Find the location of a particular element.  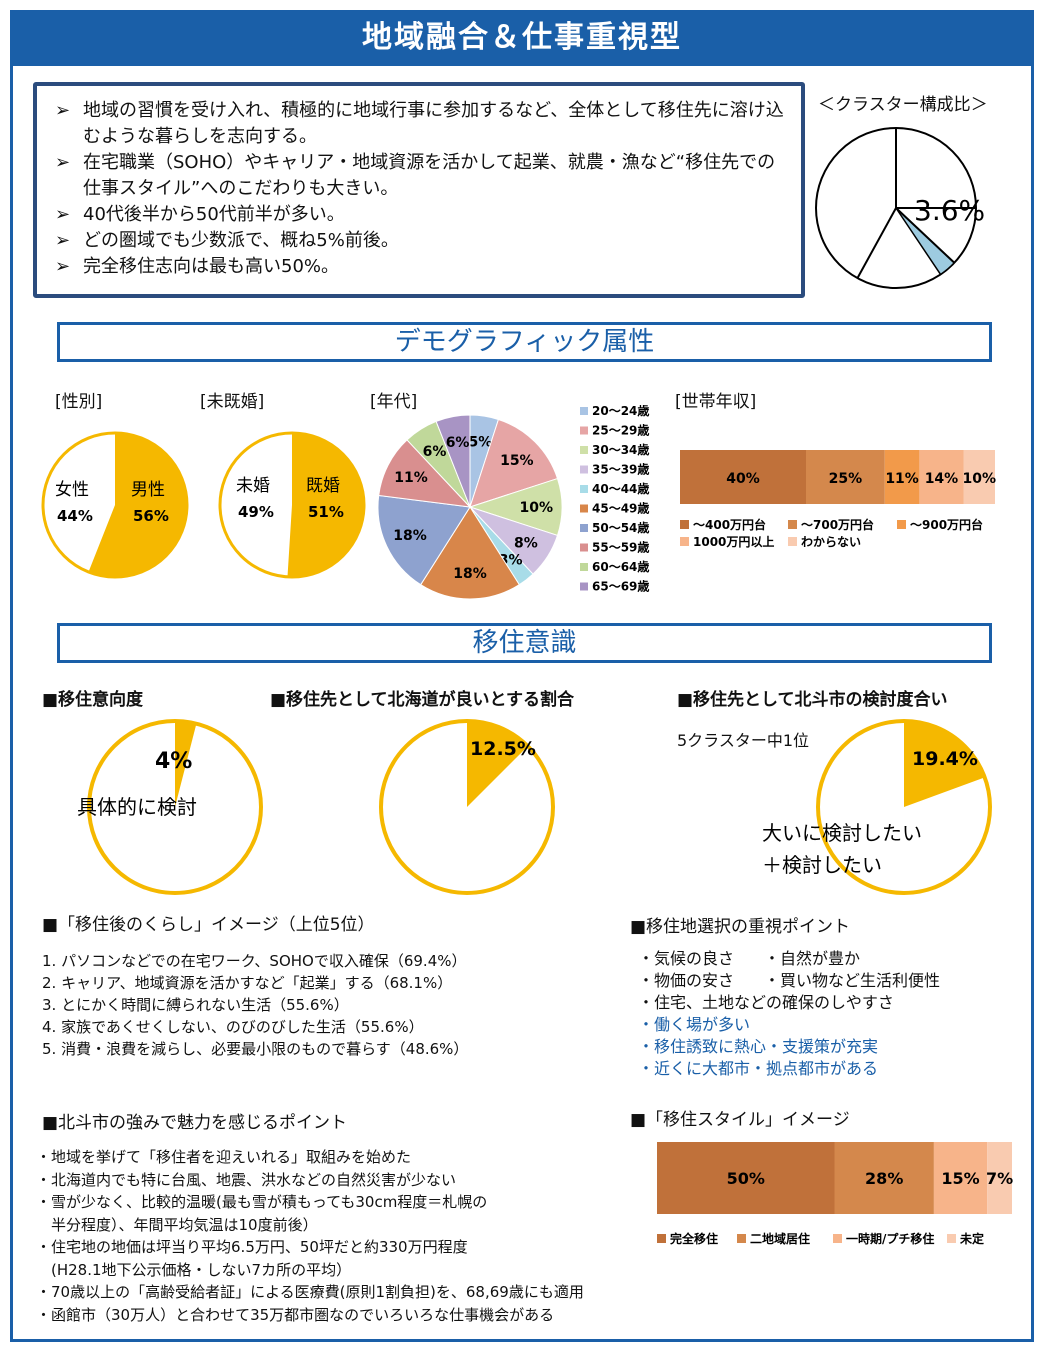

point-item-highlight: ・働く場が多い is located at coordinates (694, 1024).